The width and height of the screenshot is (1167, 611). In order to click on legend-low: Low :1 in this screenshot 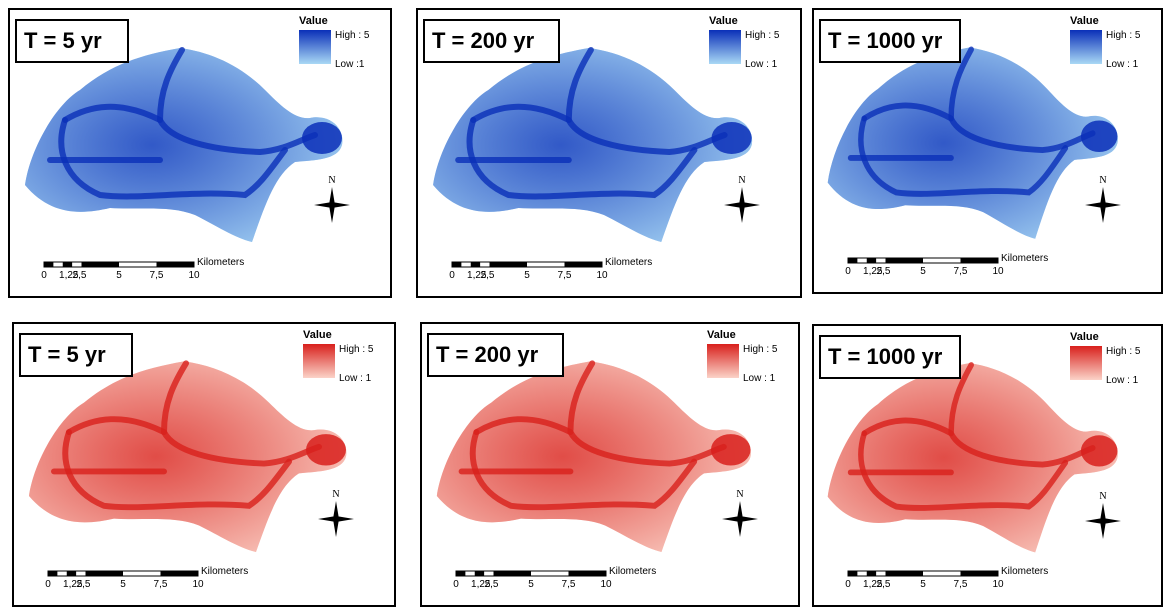, I will do `click(350, 64)`.